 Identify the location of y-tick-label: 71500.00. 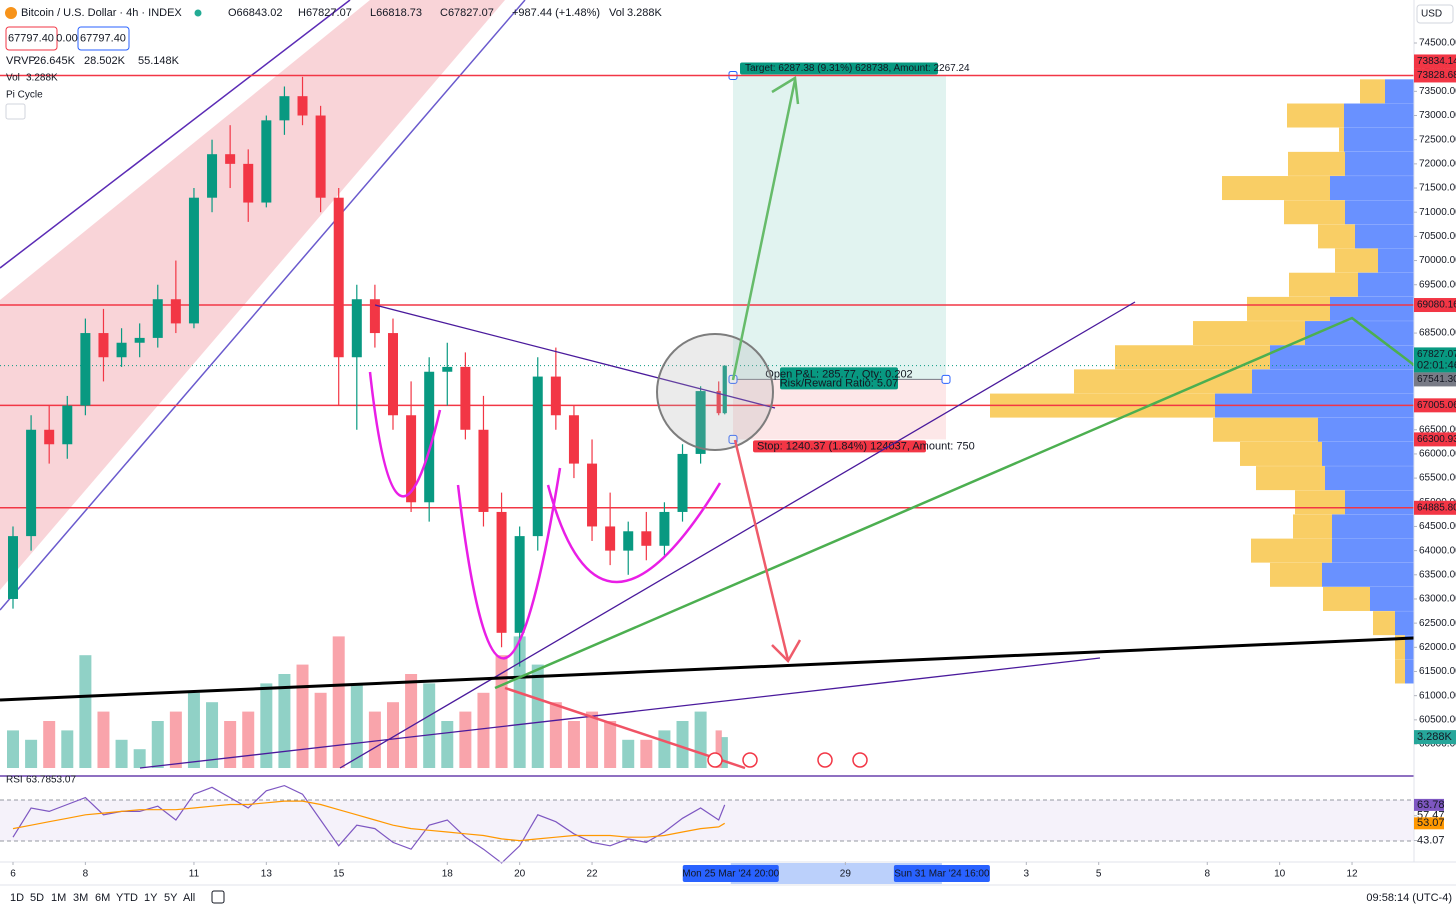
(1437, 188).